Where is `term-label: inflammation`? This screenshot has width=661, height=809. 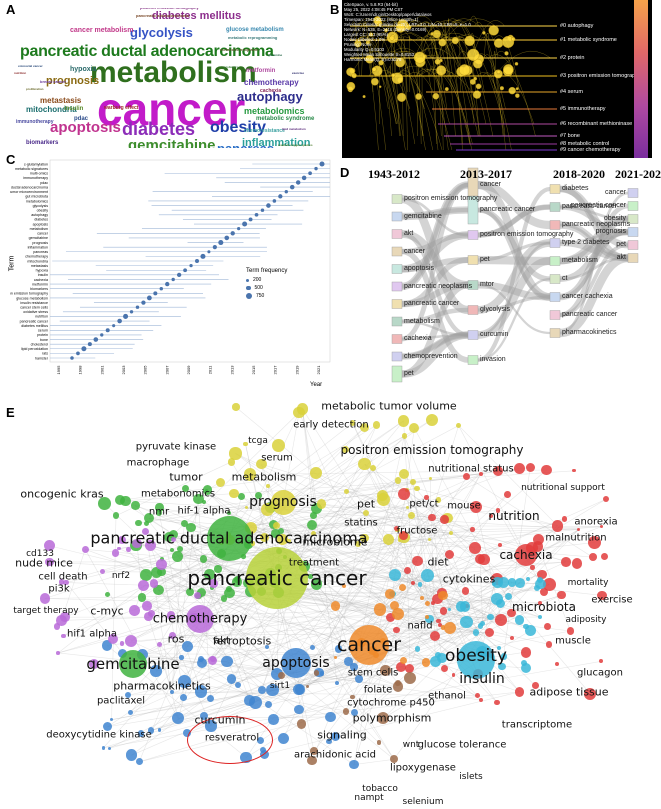
term-label: inflammation is located at coordinates (38, 247).